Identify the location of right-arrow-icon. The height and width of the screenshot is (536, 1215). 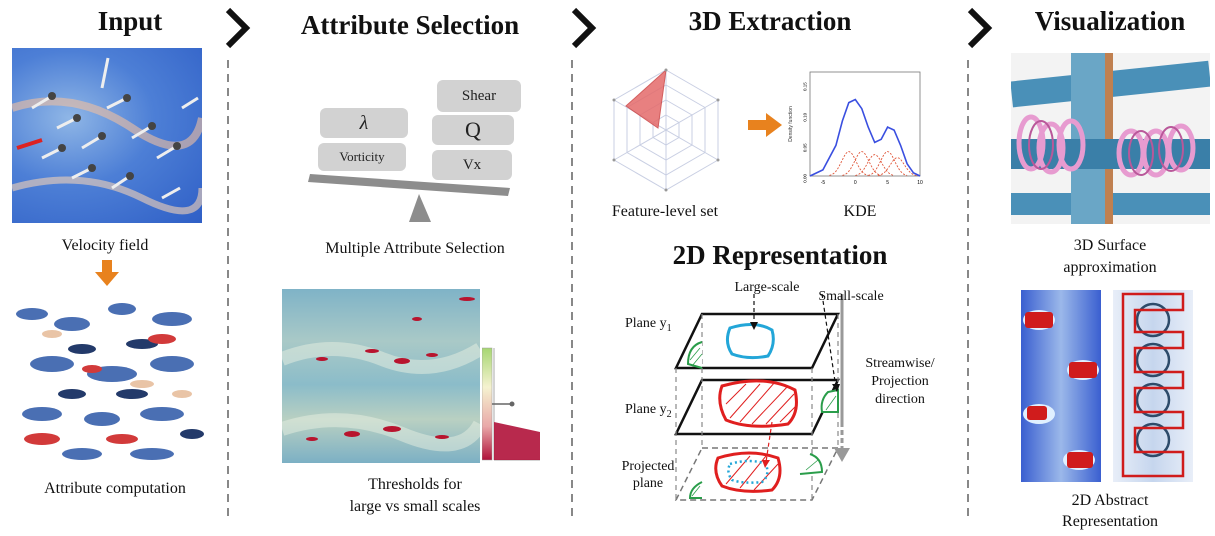
(765, 125).